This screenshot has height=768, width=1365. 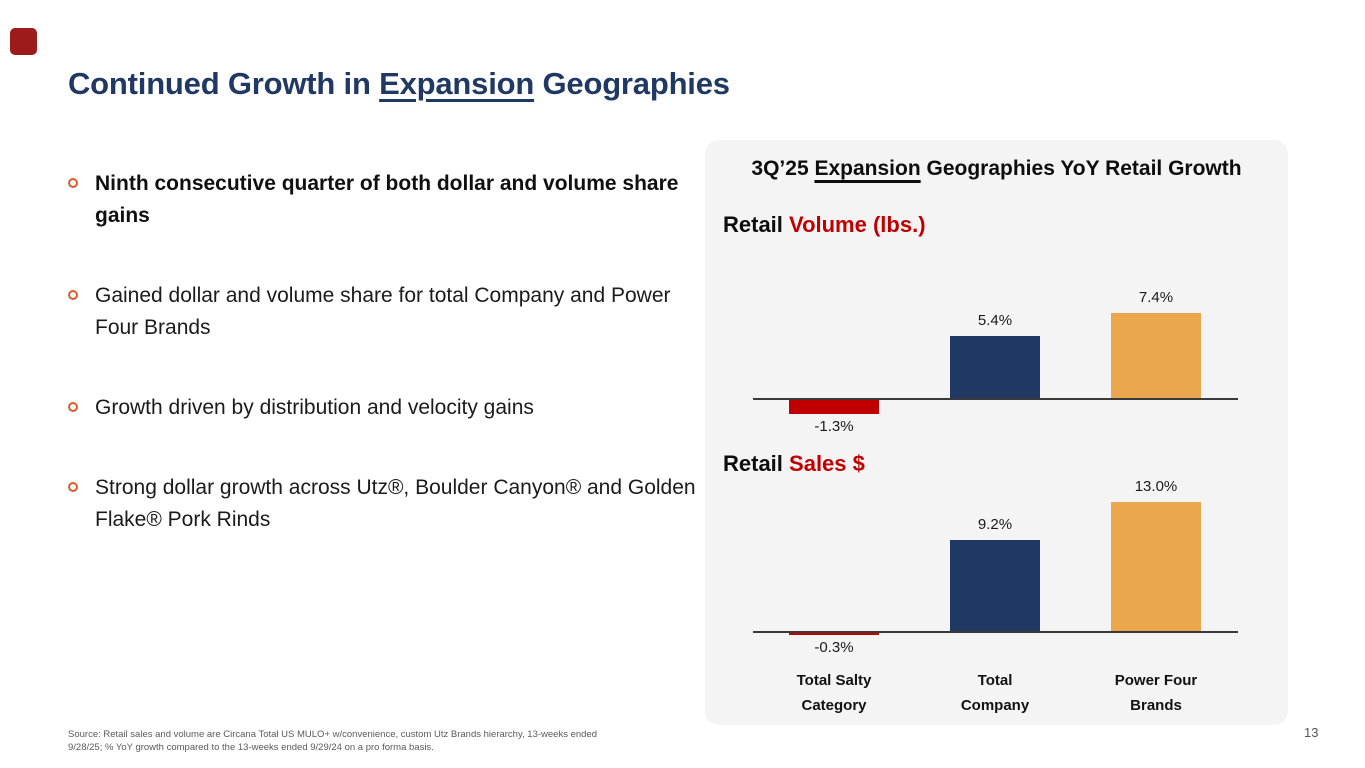 What do you see at coordinates (867, 168) in the screenshot?
I see `panel-title-underlined-word: Expansion` at bounding box center [867, 168].